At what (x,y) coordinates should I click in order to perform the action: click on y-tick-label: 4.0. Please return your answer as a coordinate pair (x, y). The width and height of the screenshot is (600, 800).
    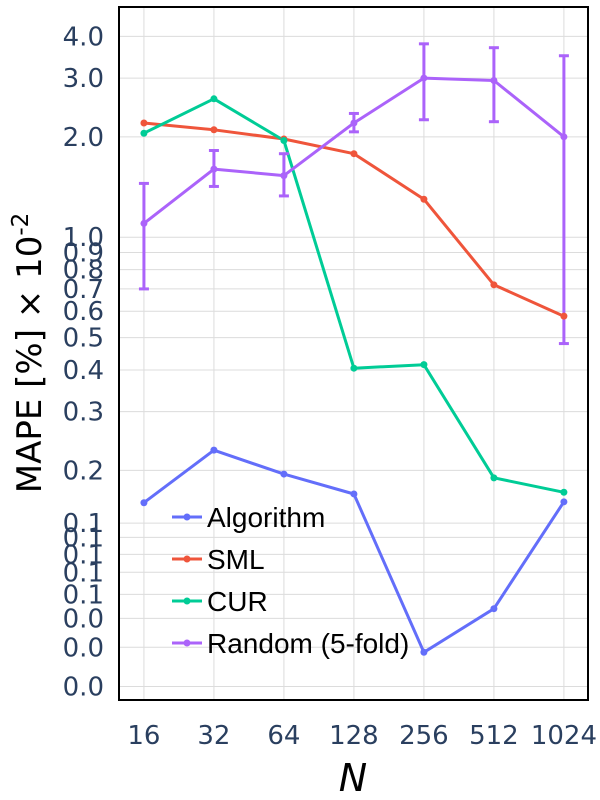
    Looking at the image, I should click on (83, 37).